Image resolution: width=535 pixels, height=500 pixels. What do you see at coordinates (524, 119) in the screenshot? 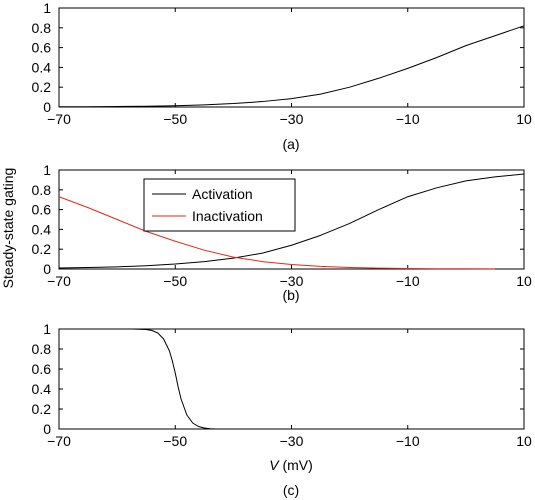
I see `x-tick-label-a: 10` at bounding box center [524, 119].